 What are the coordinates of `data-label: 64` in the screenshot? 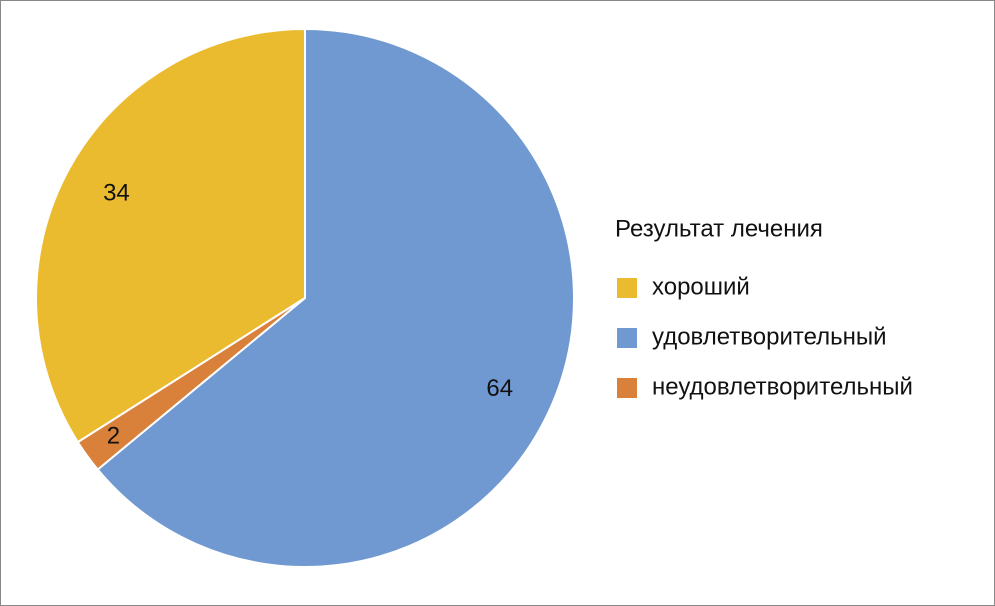 It's located at (499, 388).